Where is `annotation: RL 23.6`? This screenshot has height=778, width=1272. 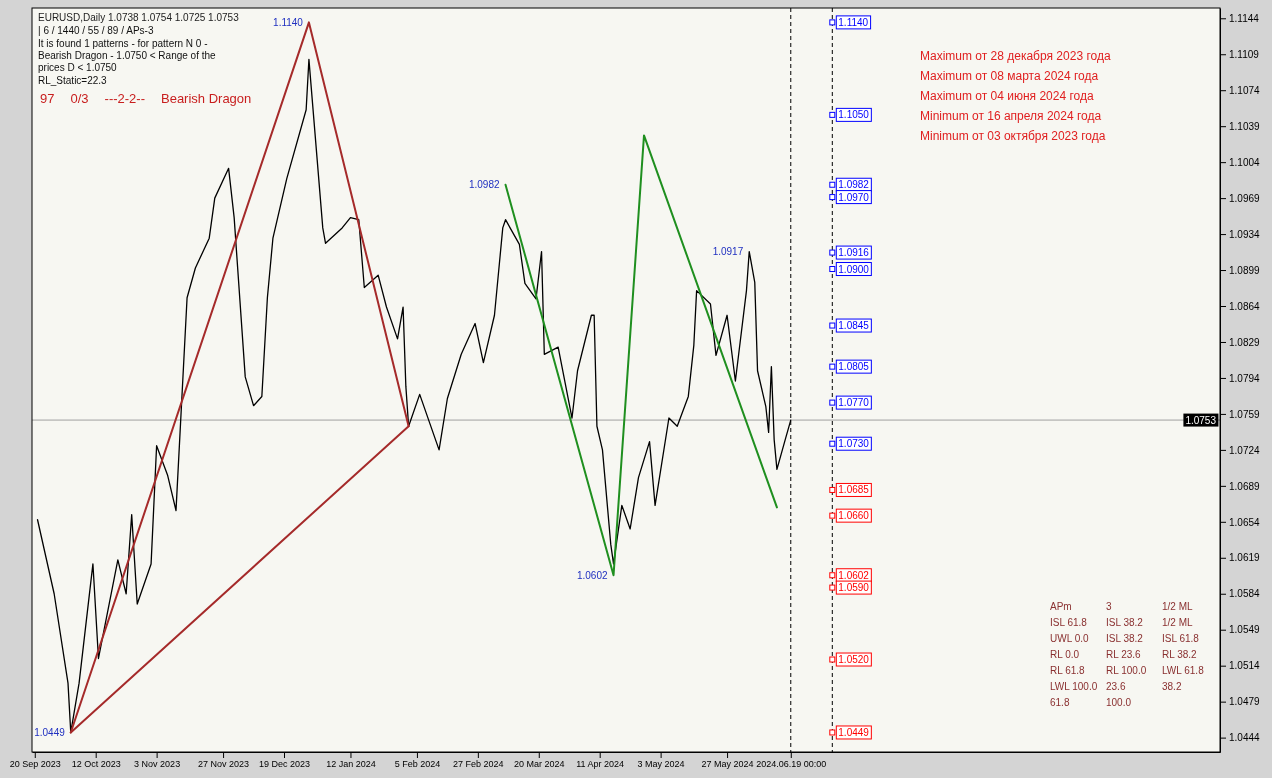
annotation: RL 23.6 is located at coordinates (1124, 654).